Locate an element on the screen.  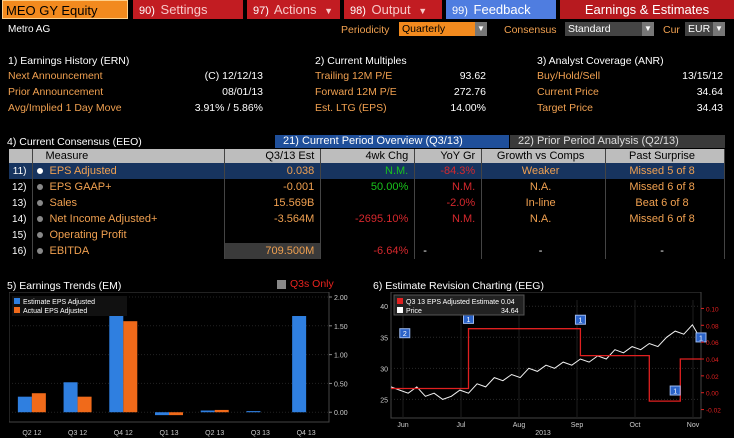
feedback-label: Feedback is located at coordinates (502, 9).